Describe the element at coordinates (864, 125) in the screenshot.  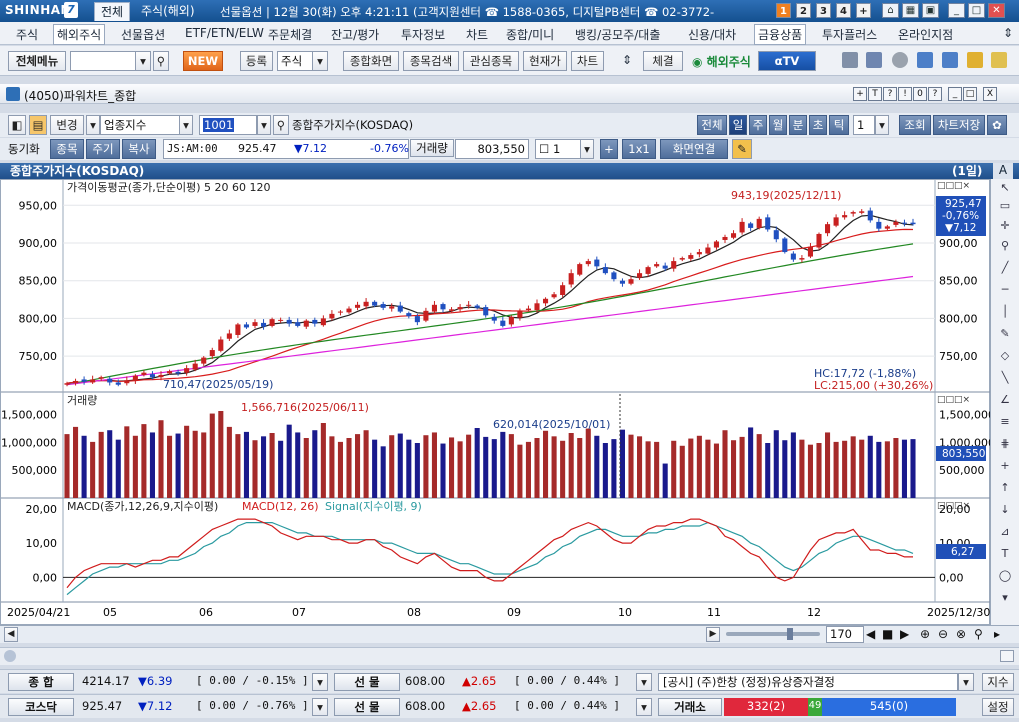
I see `period-count-input: 1` at that location.